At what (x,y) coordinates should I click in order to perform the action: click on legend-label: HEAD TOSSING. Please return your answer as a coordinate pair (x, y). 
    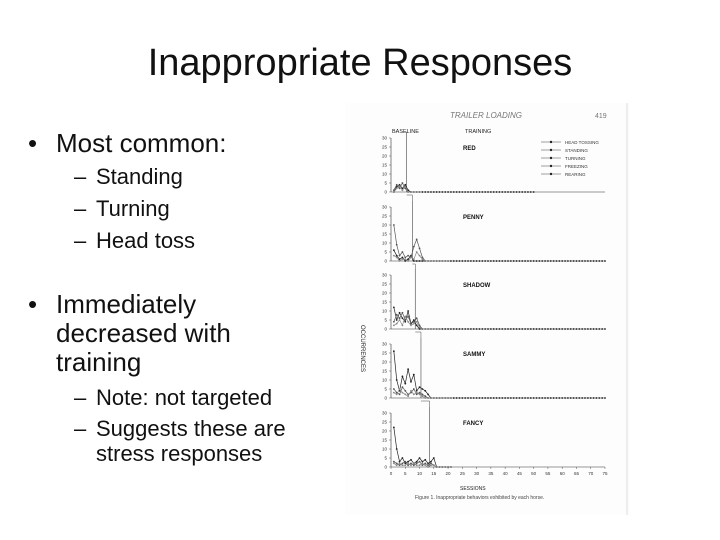
    Looking at the image, I should click on (582, 142).